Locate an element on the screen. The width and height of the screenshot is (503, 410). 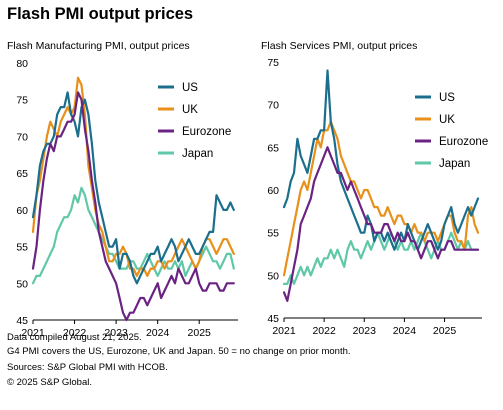
services-chart-title: Flash Services PMI, output prices is located at coordinates (339, 46).